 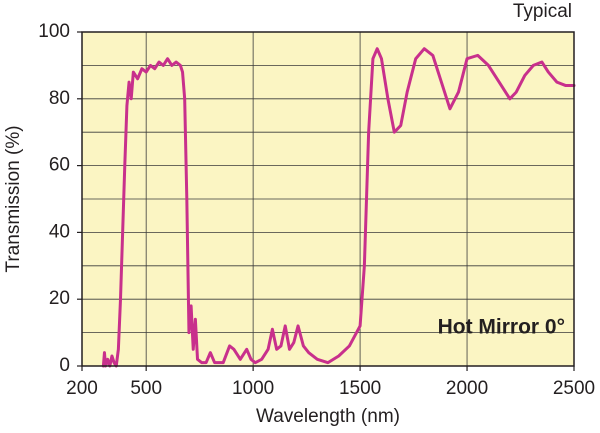 What do you see at coordinates (82, 388) in the screenshot?
I see `x-tick-label: 200` at bounding box center [82, 388].